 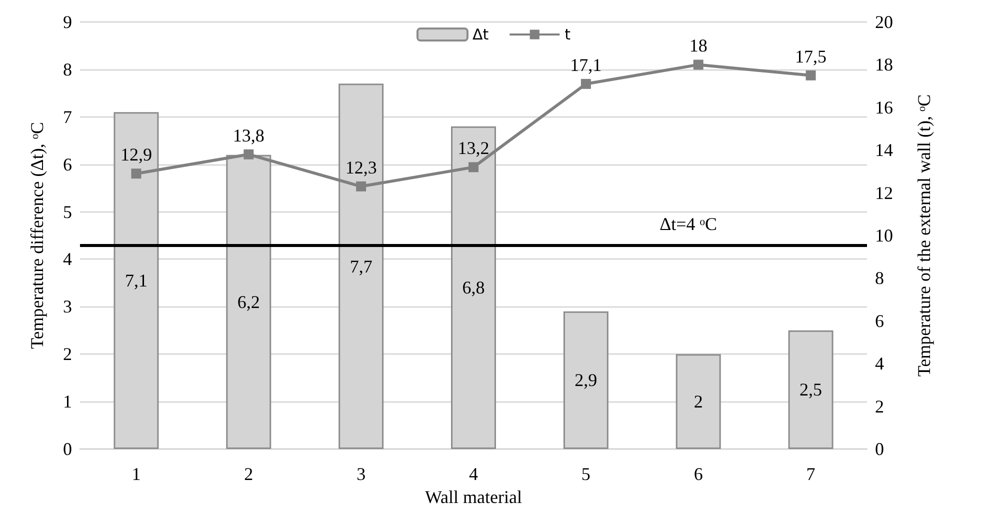 I want to click on y2-tick-label: 6, so click(x=879, y=320).